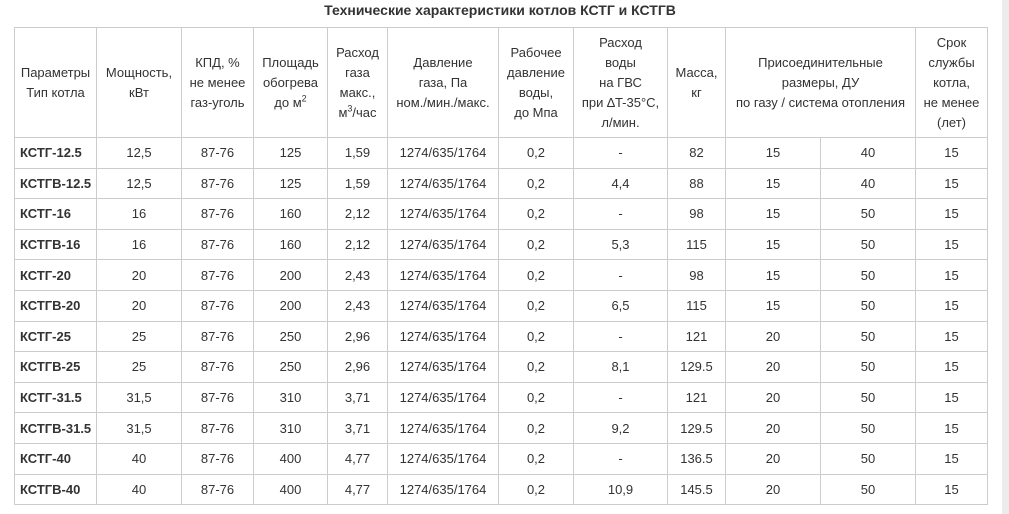 The image size is (1009, 514). What do you see at coordinates (139, 397) in the screenshot?
I see `table-cell: 31,5` at bounding box center [139, 397].